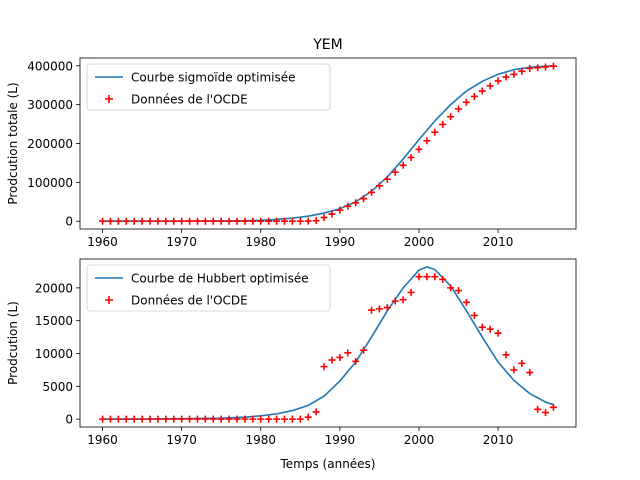 Image resolution: width=640 pixels, height=480 pixels. I want to click on y-tick-label: 20000, so click(54, 288).